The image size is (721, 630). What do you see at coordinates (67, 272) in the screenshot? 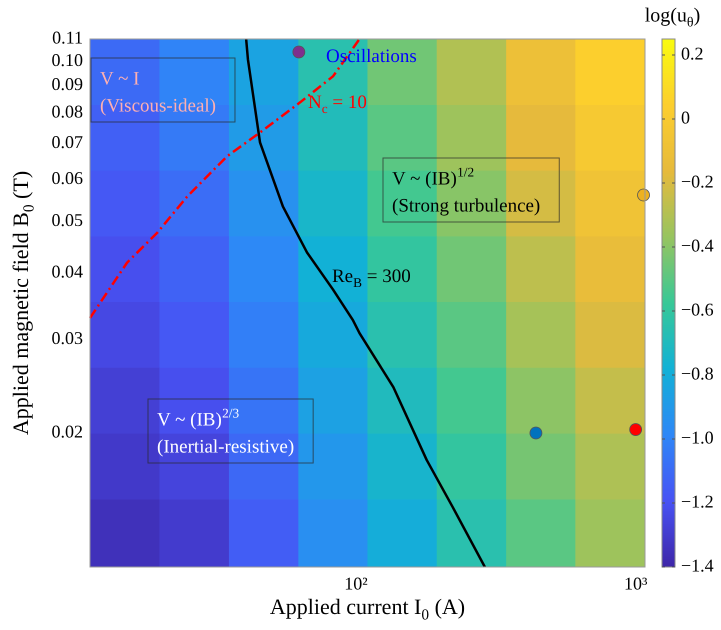
I see `y-tick-label: 0.04` at bounding box center [67, 272].